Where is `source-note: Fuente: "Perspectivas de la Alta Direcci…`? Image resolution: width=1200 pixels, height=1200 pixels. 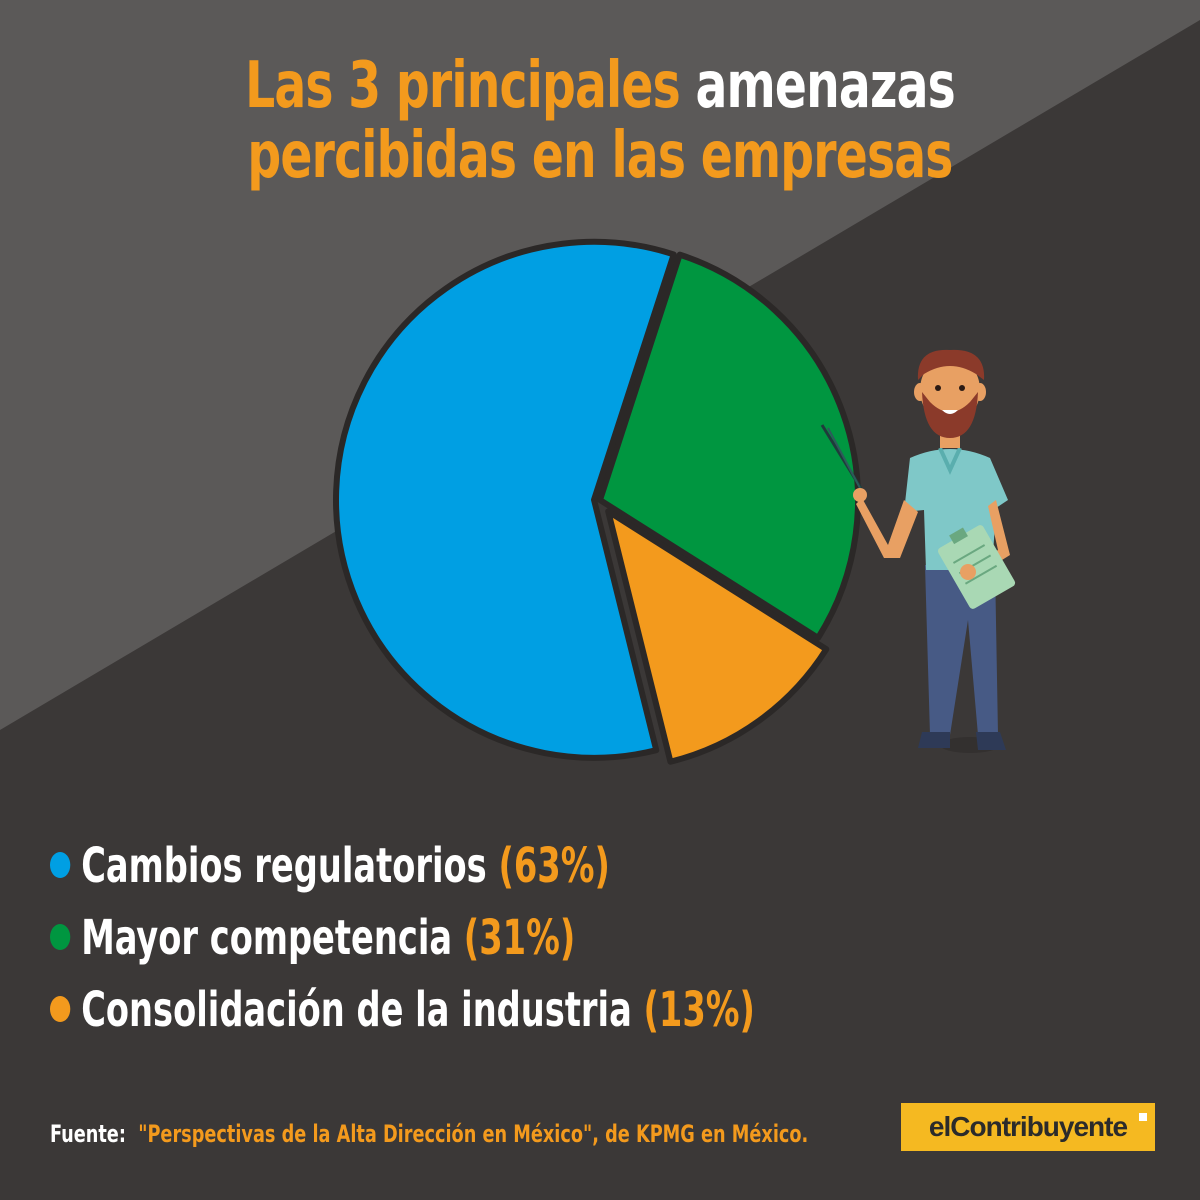 source-note: Fuente: "Perspectivas de la Alta Direcci… is located at coordinates (429, 1134).